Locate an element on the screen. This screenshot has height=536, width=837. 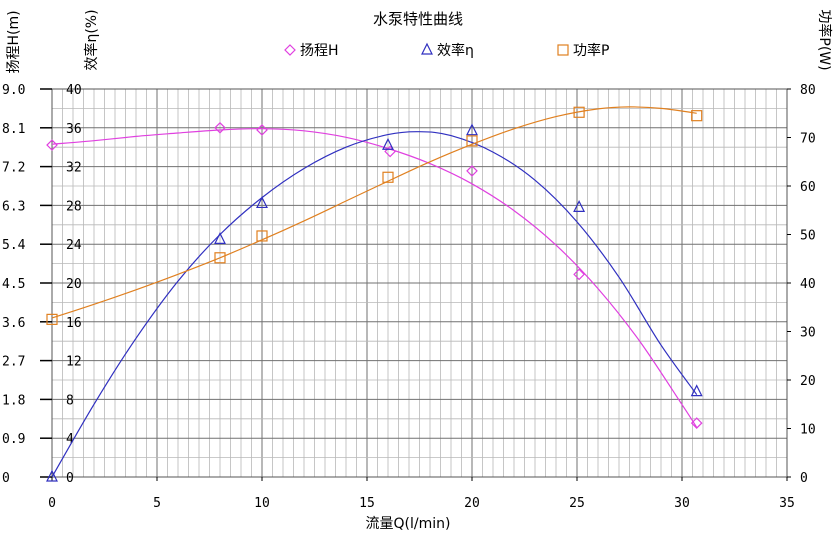
efficiency-tick-label: 4 is located at coordinates (70, 439).